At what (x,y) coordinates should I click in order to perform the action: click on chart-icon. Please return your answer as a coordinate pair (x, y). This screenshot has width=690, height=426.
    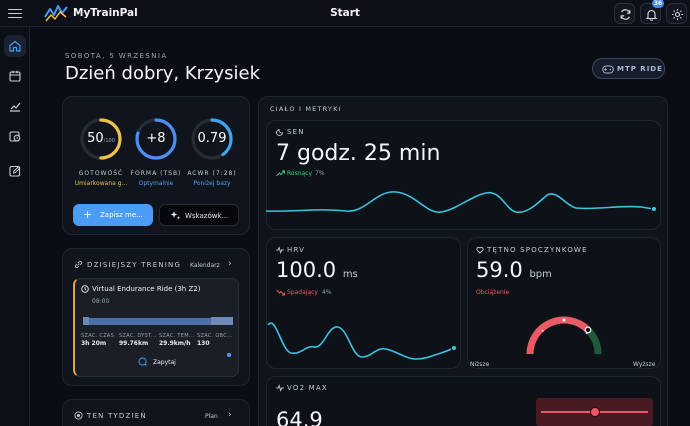
    Looking at the image, I should click on (15, 107).